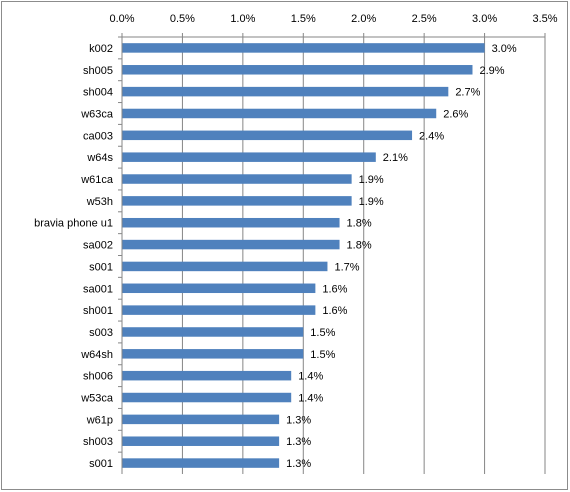  Describe the element at coordinates (97, 180) in the screenshot. I see `category-label: w61ca` at that location.